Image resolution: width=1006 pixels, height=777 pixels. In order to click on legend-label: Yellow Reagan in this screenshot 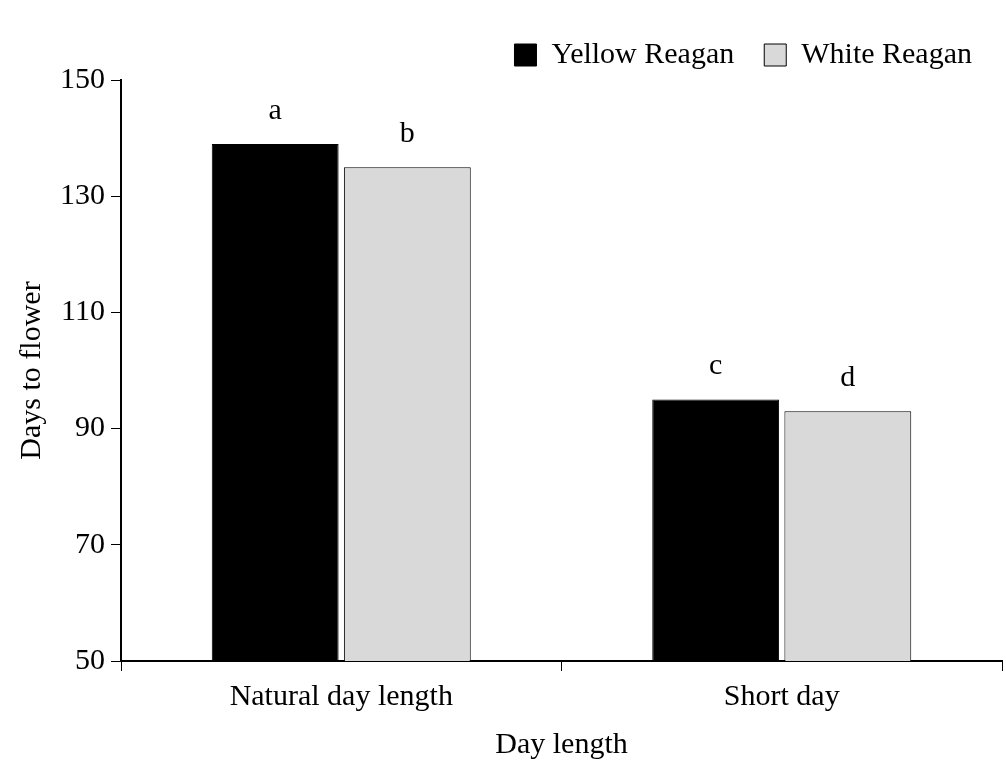, I will do `click(643, 52)`.